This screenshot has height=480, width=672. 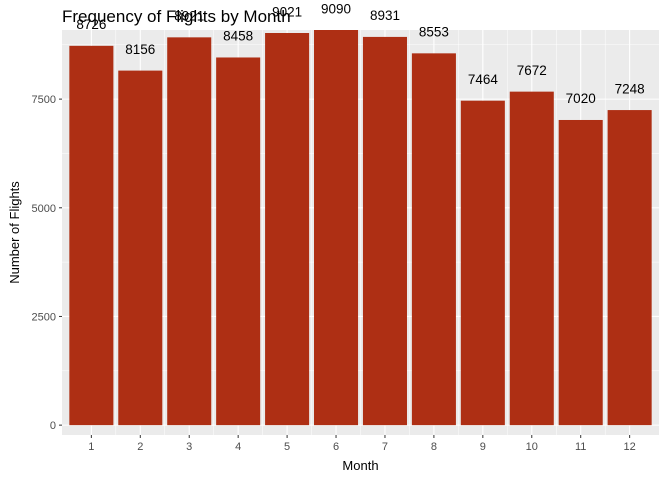 What do you see at coordinates (287, 447) in the screenshot?
I see `x-tick-label: 5` at bounding box center [287, 447].